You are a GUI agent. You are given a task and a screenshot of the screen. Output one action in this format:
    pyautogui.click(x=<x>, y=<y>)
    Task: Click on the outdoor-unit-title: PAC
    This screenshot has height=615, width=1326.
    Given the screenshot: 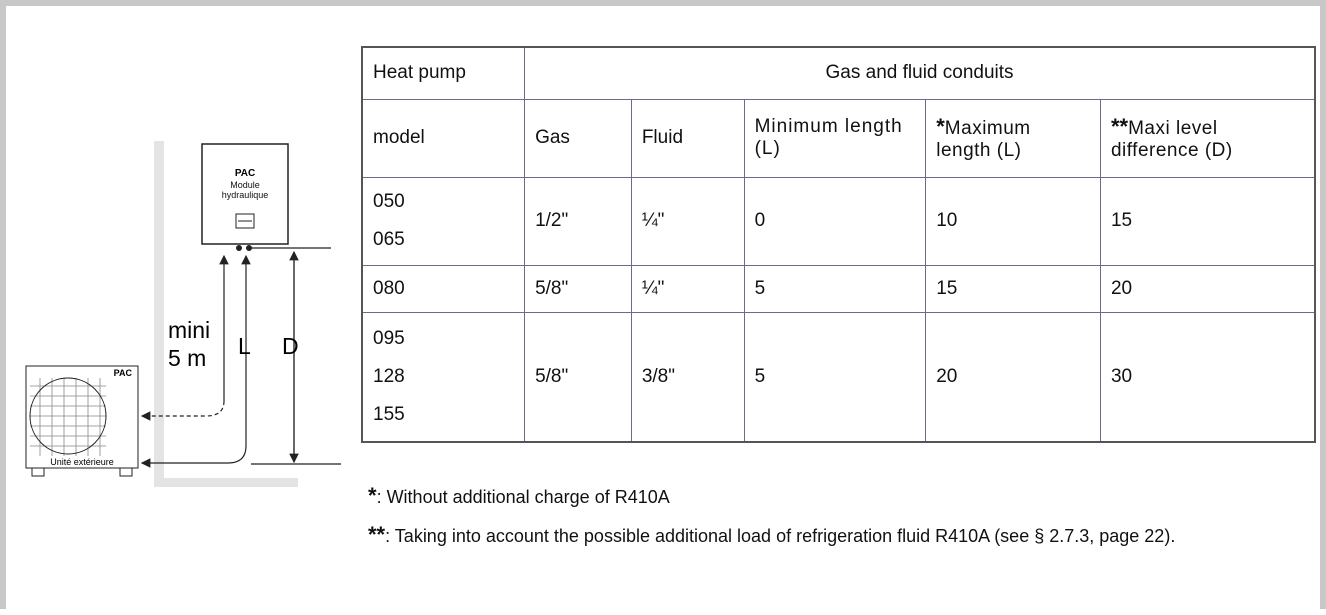 What is the action you would take?
    pyautogui.click(x=123, y=373)
    